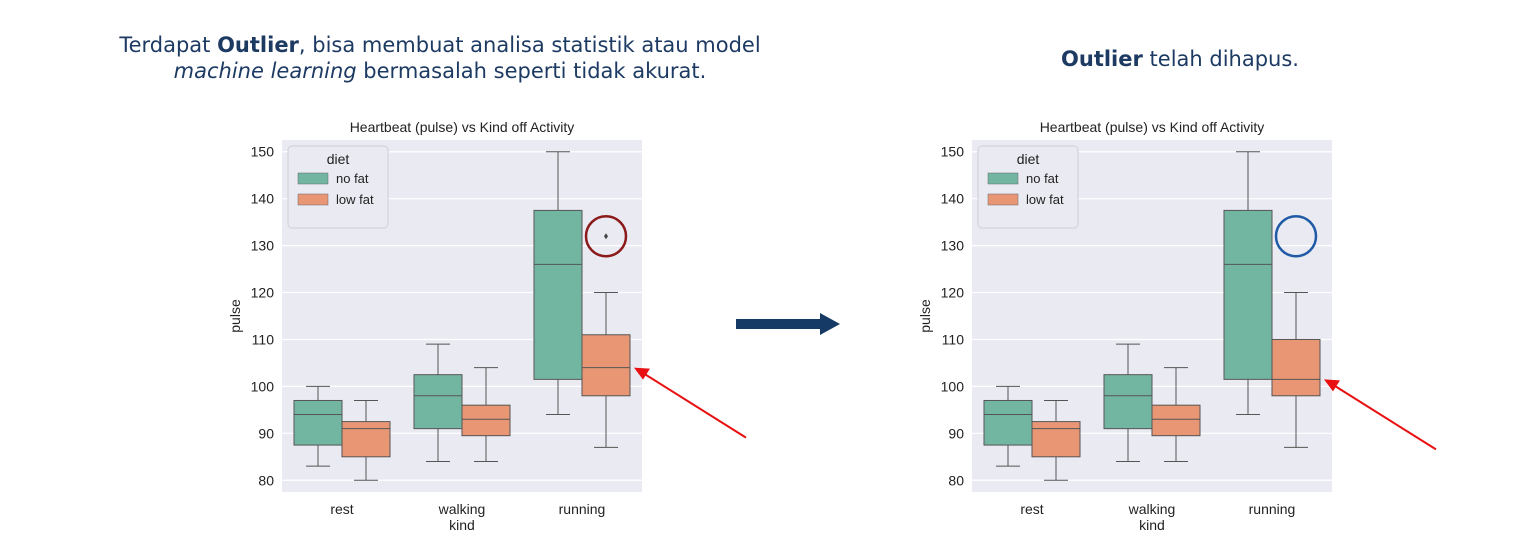 The height and width of the screenshot is (536, 1524). I want to click on outlier-point, so click(606, 236).